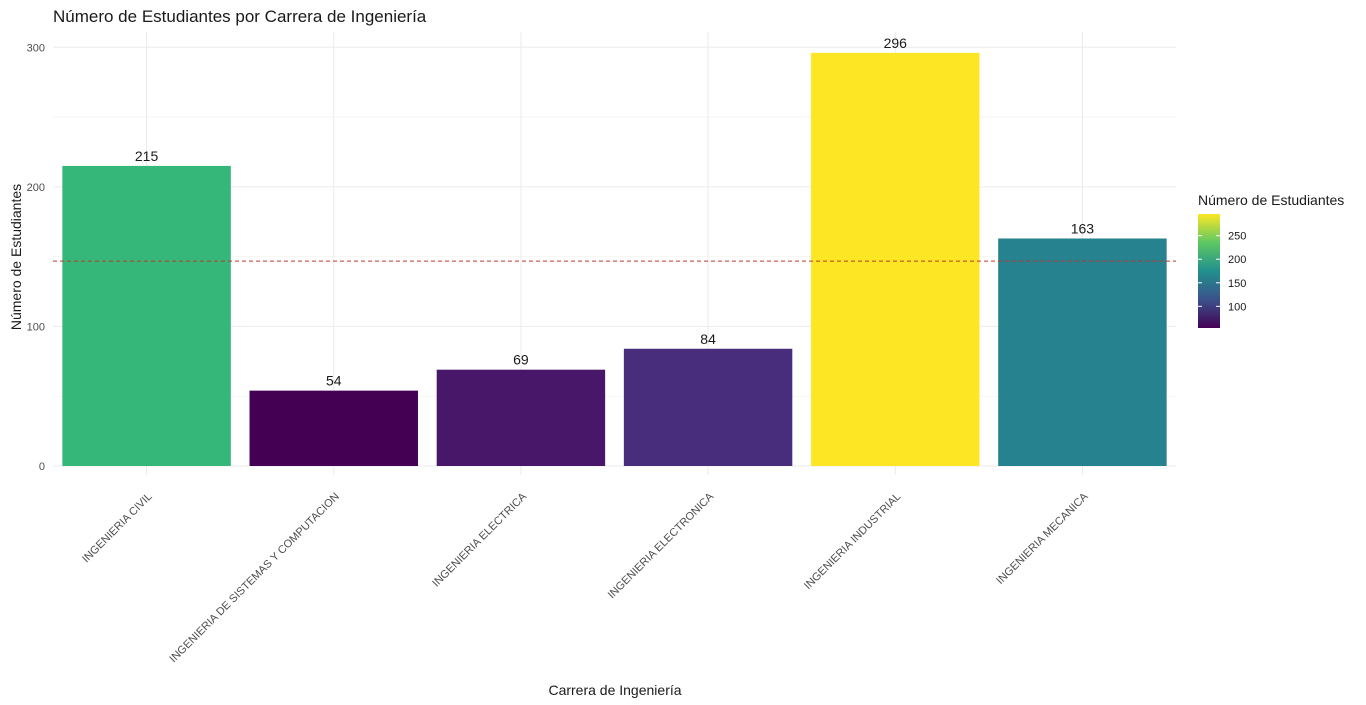 Image resolution: width=1366 pixels, height=705 pixels. I want to click on legend-tick-label: 200, so click(1237, 260).